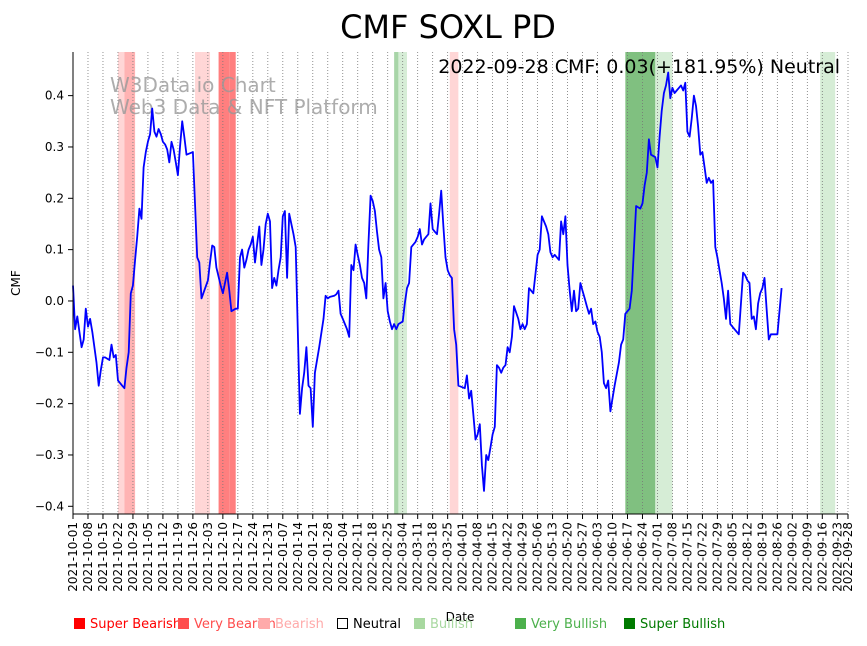  I want to click on x-tick-label-17: 2022-01-28, so click(328, 557).